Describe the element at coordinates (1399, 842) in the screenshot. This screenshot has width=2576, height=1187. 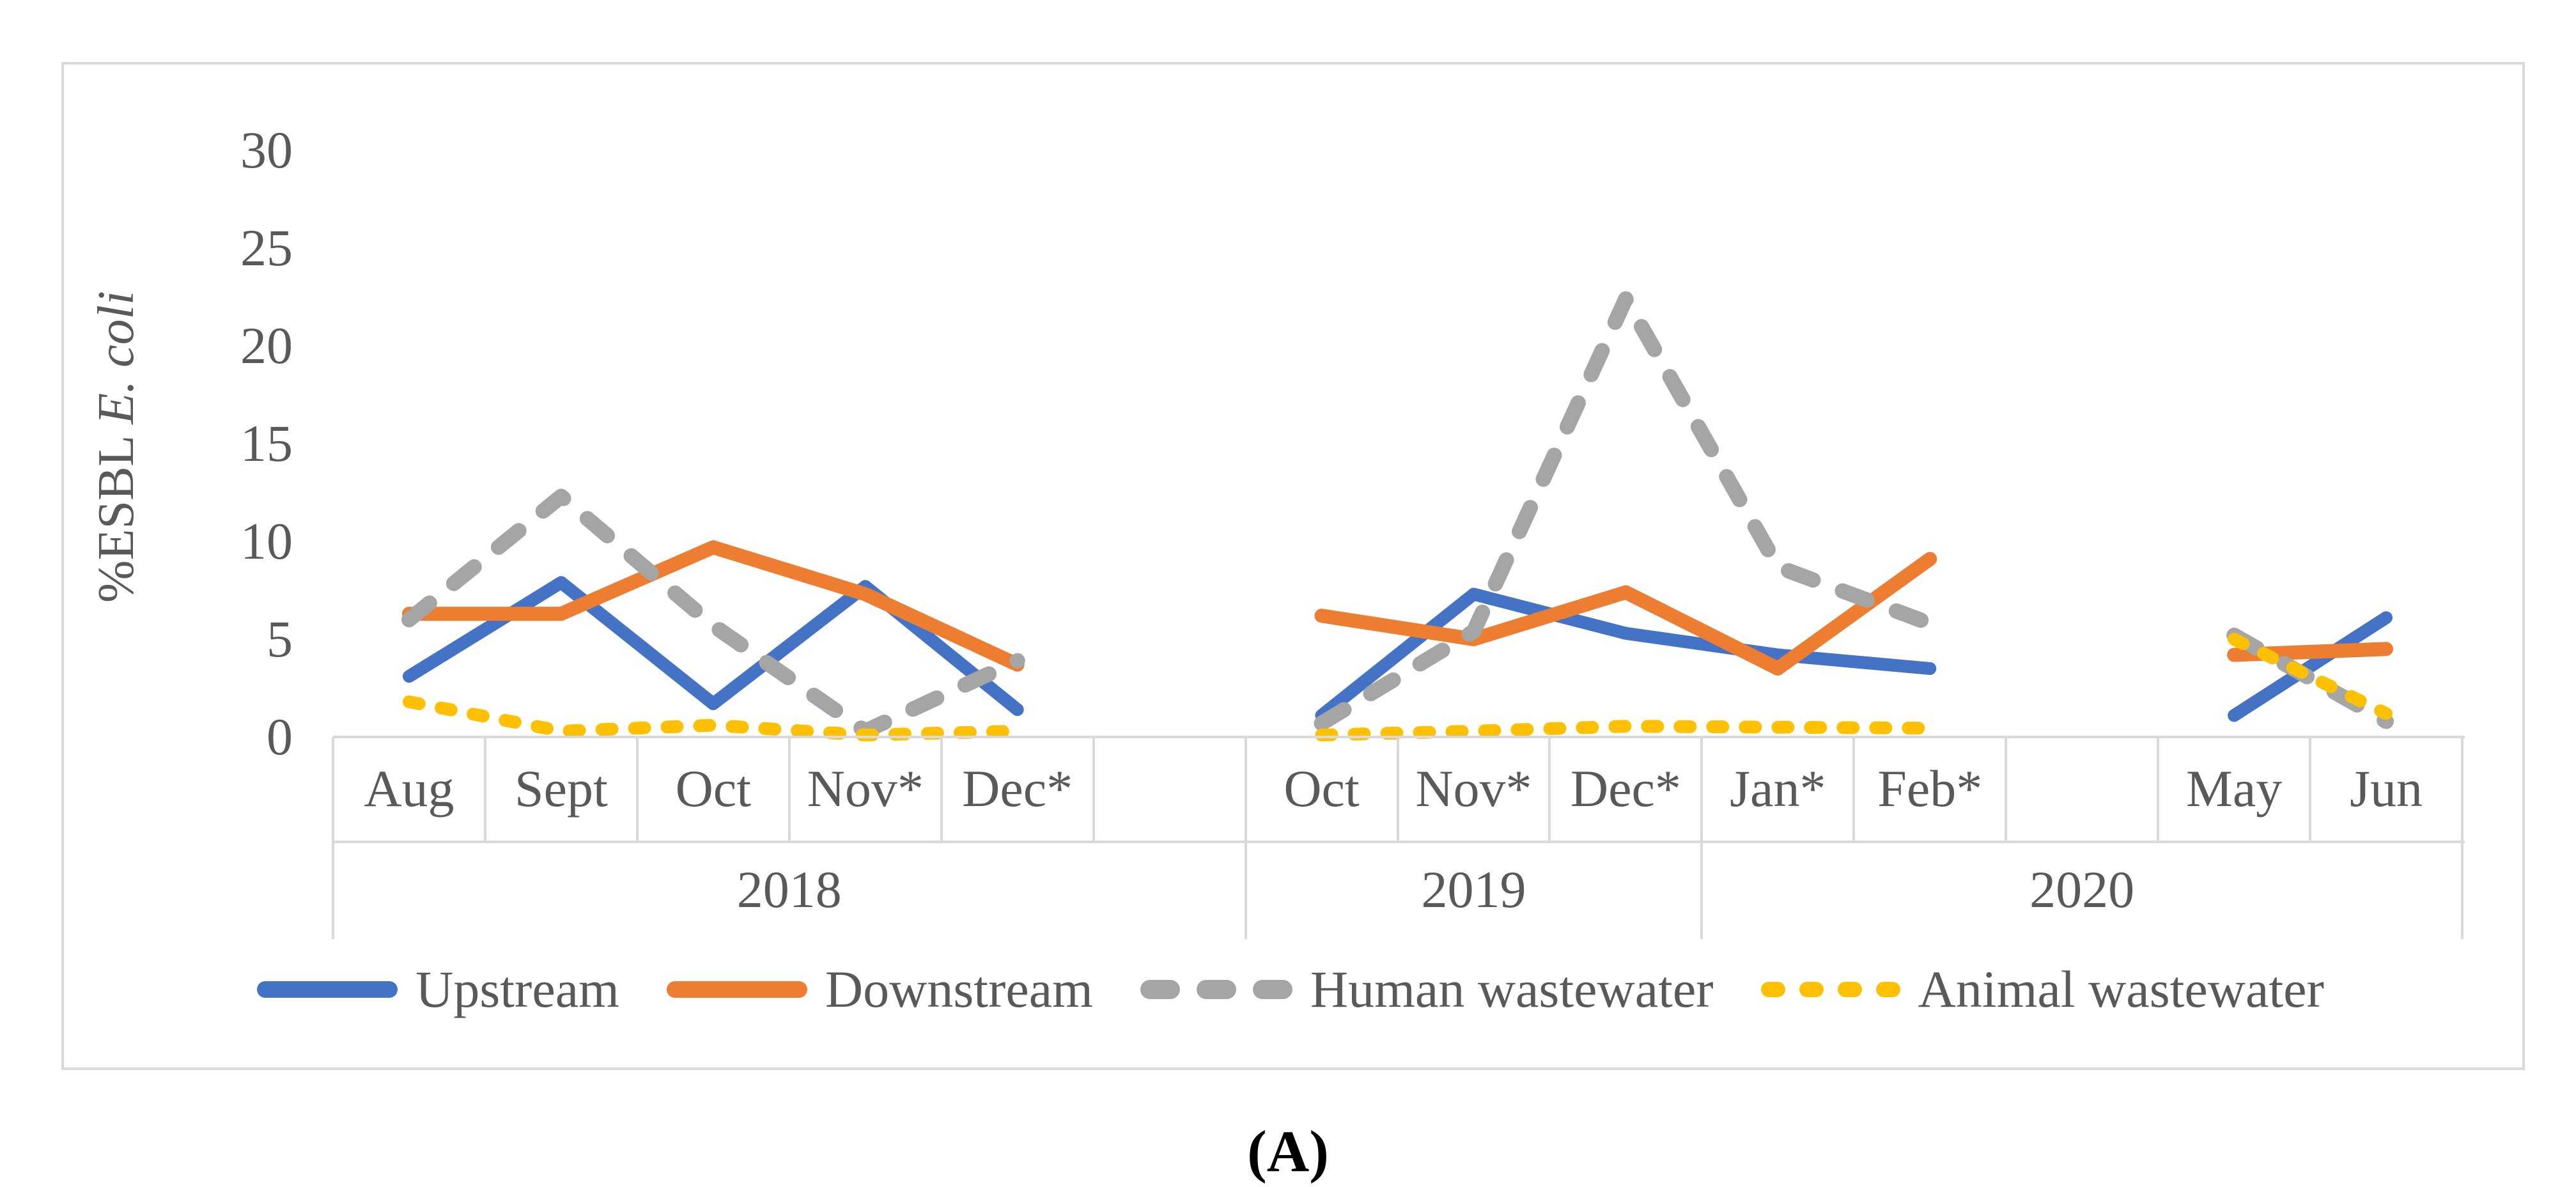
I see `month-row-bottom-line` at that location.